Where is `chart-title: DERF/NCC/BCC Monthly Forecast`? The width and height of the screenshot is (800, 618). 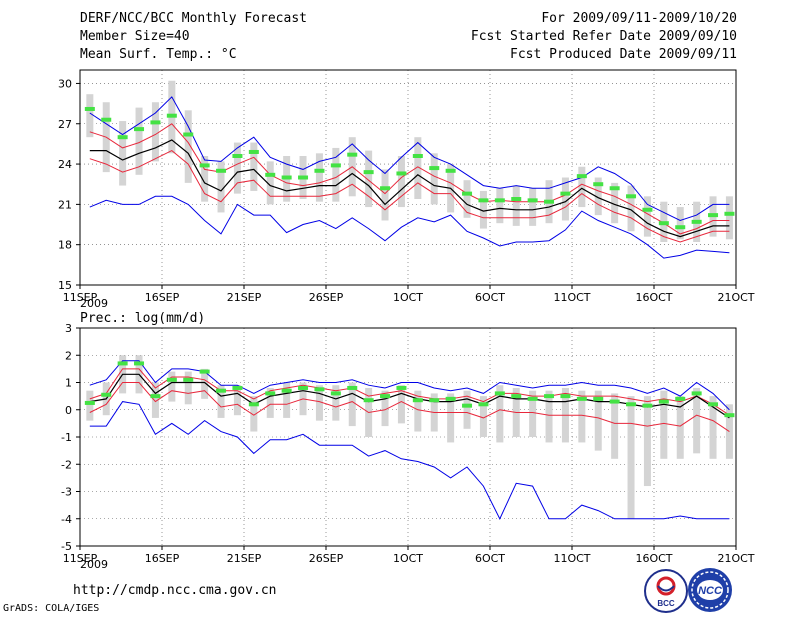 chart-title: DERF/NCC/BCC Monthly Forecast is located at coordinates (193, 18).